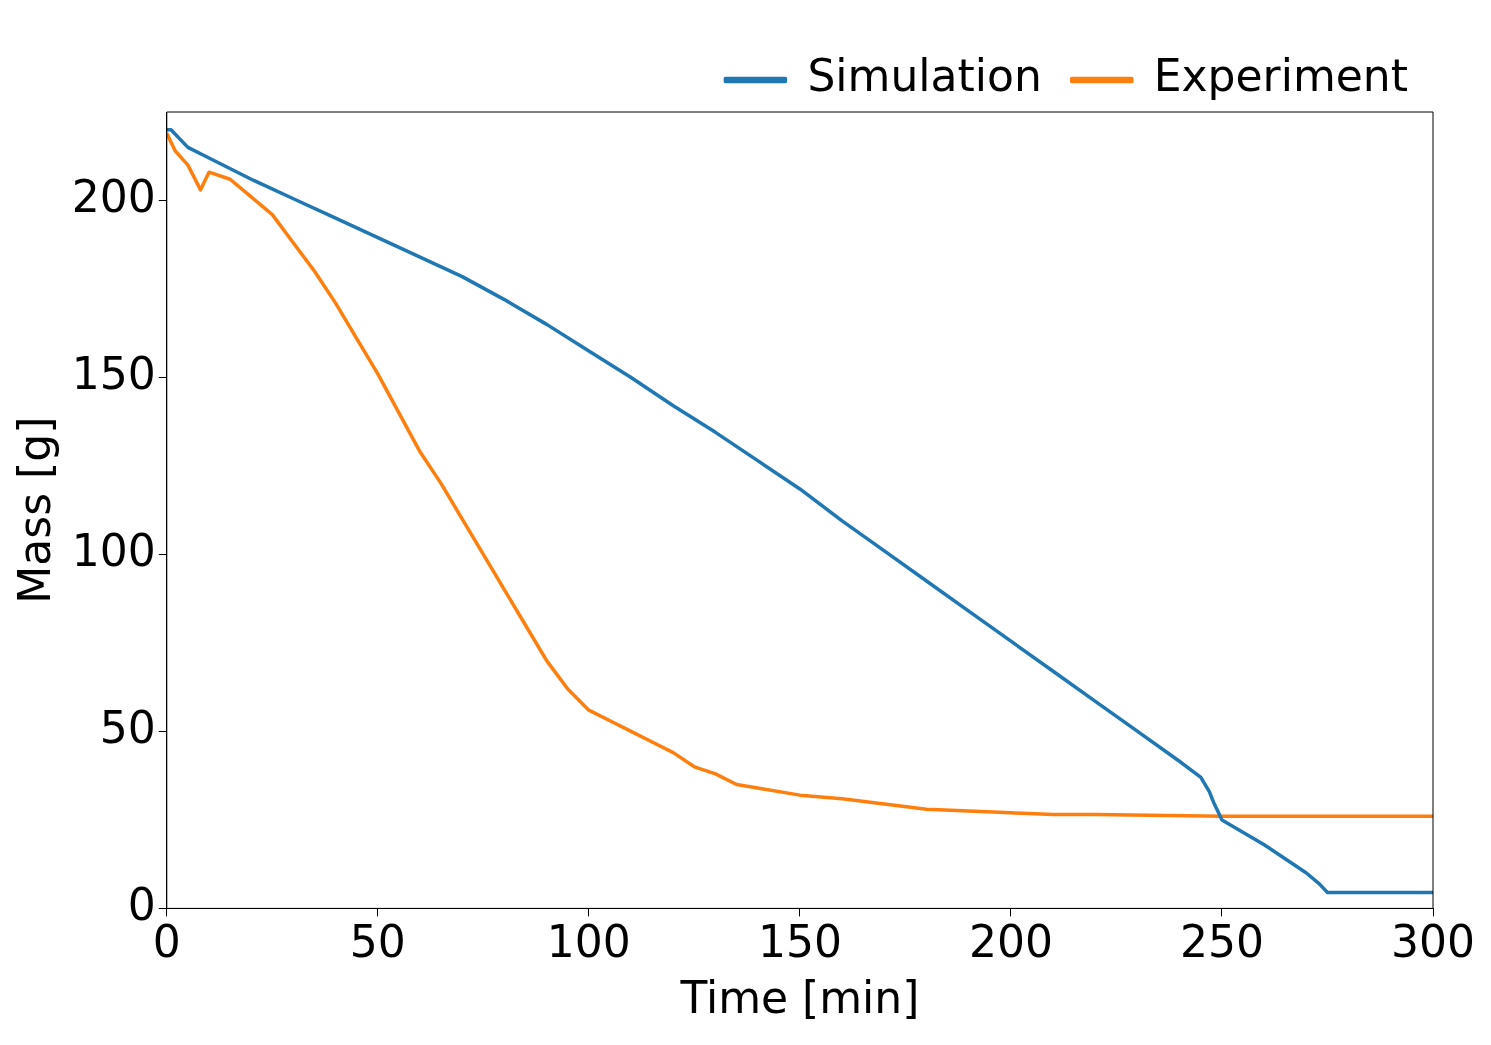 The width and height of the screenshot is (1491, 1045). Describe the element at coordinates (799, 942) in the screenshot. I see `x-tick-label: 150` at that location.